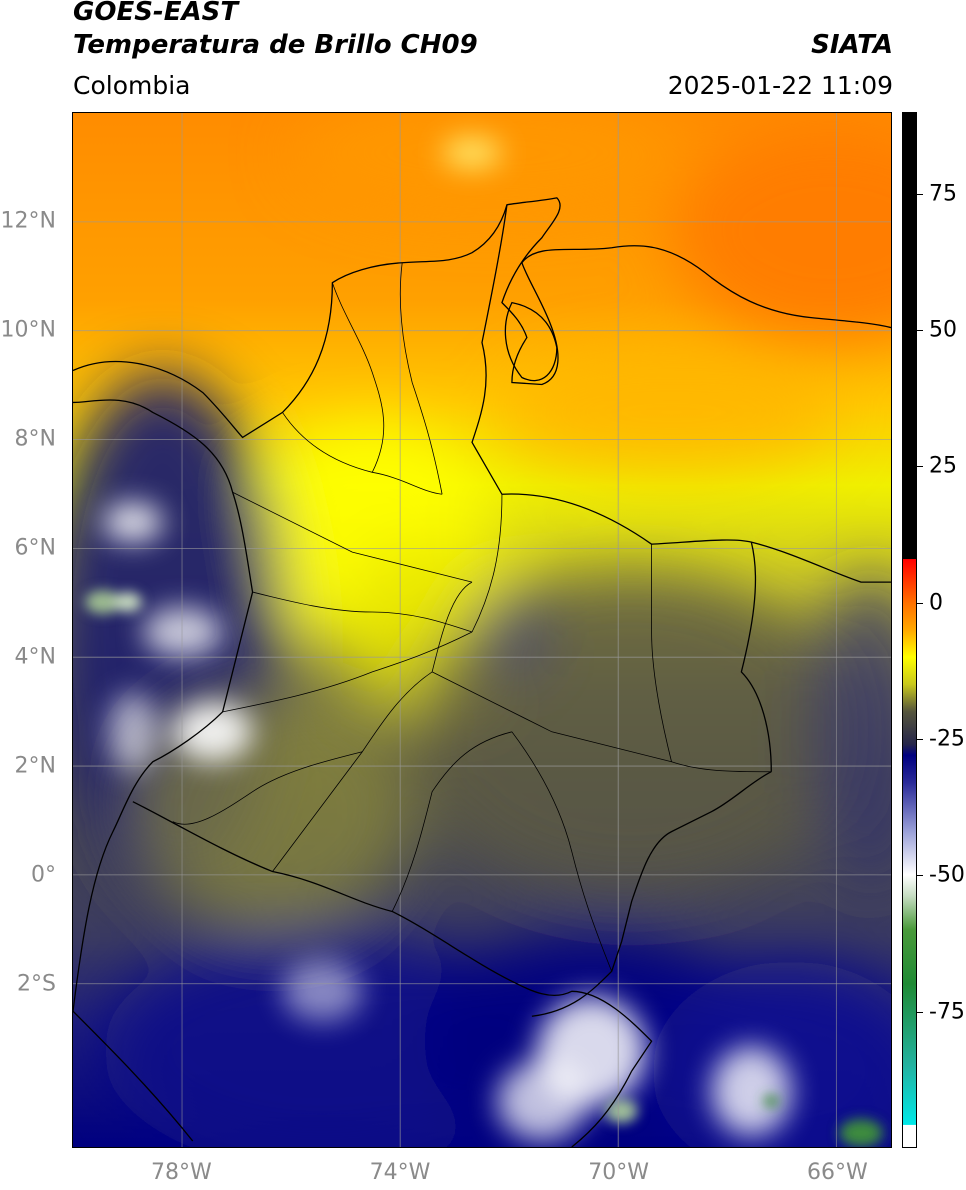  I want to click on lat-tick-label: 6°N, so click(35, 548).